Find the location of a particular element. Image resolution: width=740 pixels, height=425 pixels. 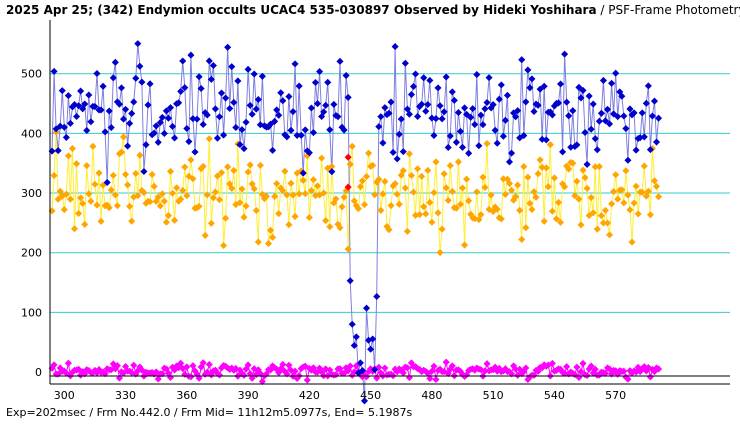

x-tick-label: 480 is located at coordinates (431, 395).